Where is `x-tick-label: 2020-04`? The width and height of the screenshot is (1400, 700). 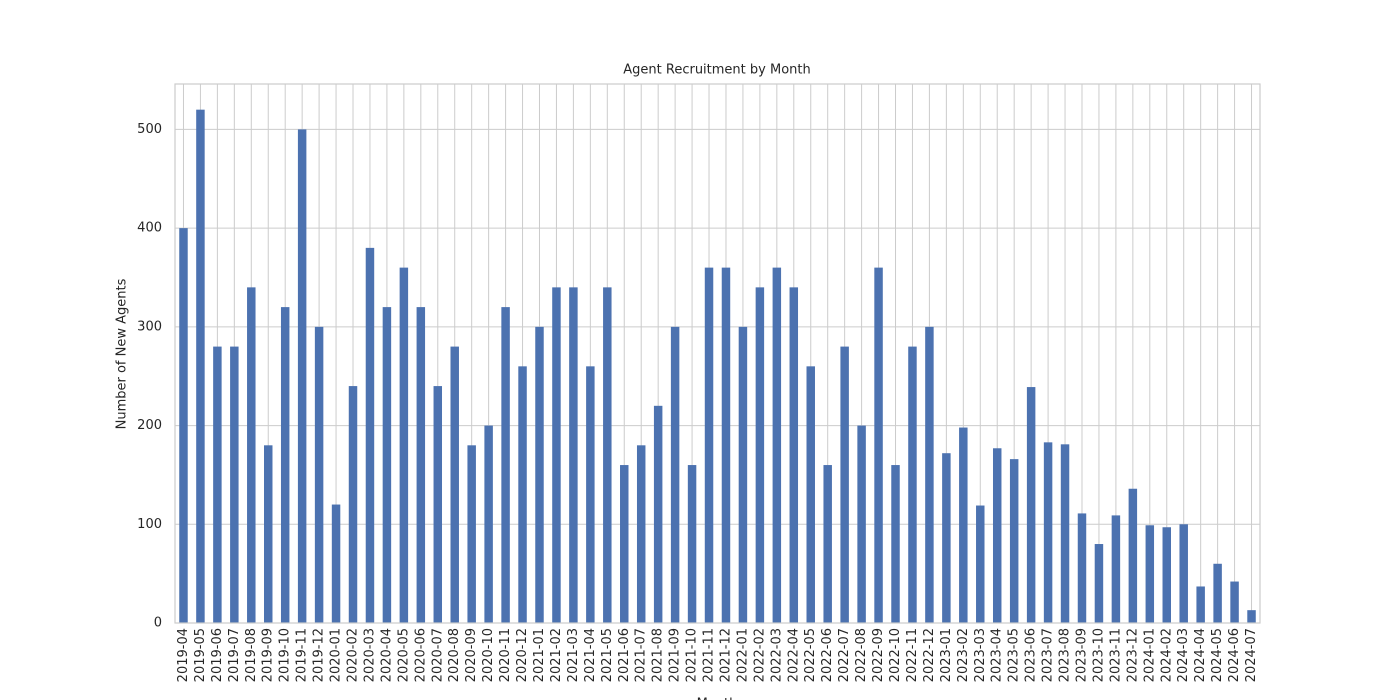 x-tick-label: 2020-04 is located at coordinates (386, 655).